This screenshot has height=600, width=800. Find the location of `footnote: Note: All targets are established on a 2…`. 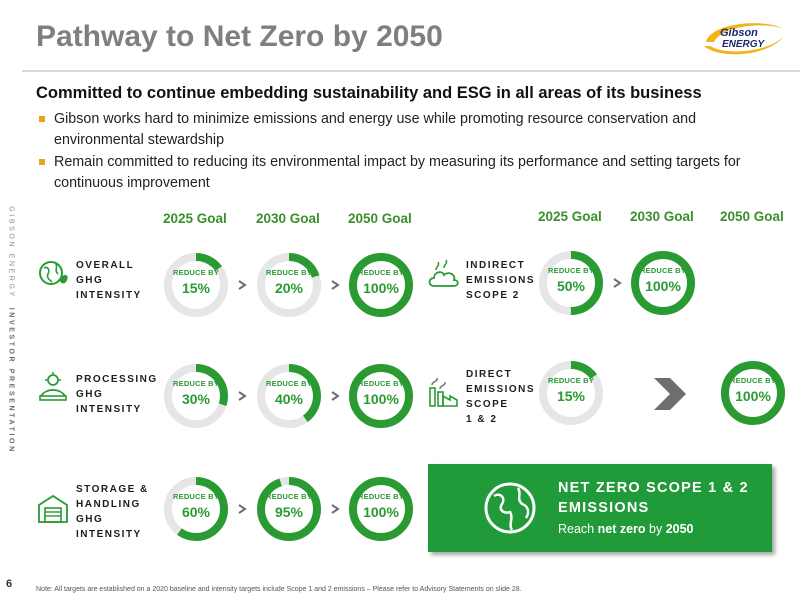

footnote: Note: All targets are established on a 2… is located at coordinates (279, 589).